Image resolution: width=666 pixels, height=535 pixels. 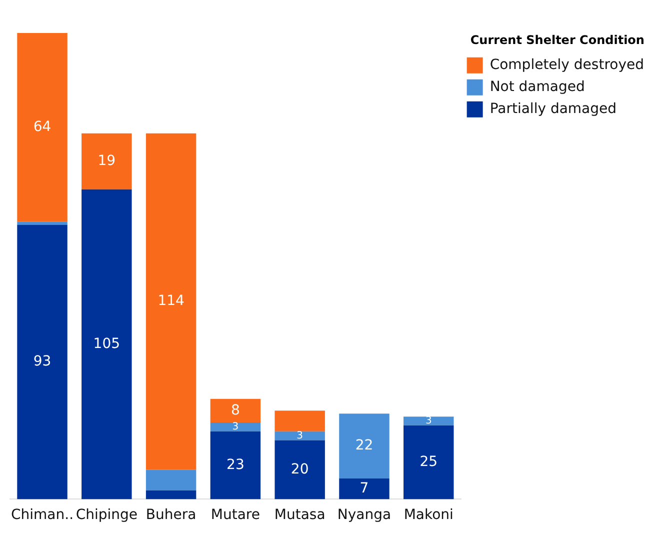 I want to click on data-label: 23, so click(x=235, y=464).